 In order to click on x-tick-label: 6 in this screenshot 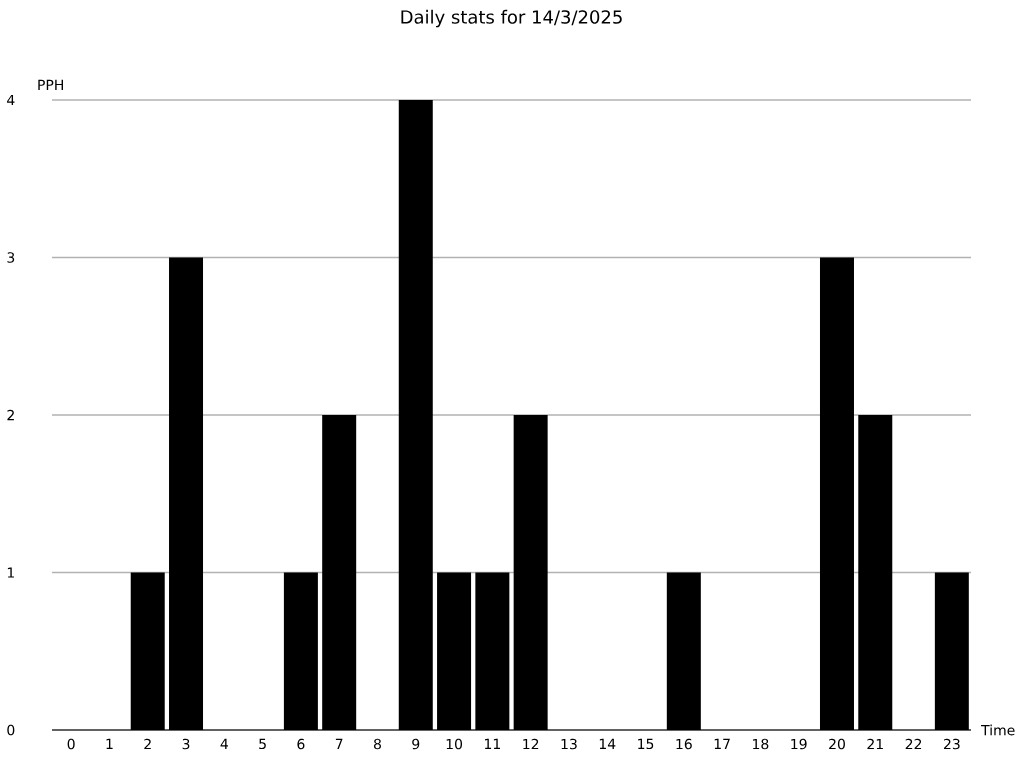, I will do `click(301, 744)`.